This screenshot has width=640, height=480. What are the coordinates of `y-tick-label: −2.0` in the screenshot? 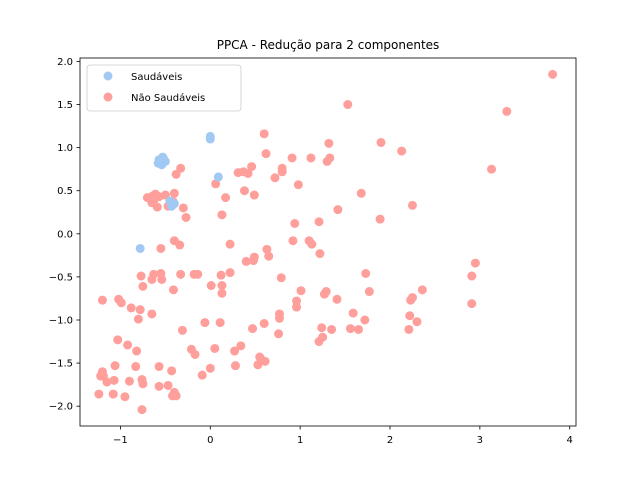 It's located at (61, 407).